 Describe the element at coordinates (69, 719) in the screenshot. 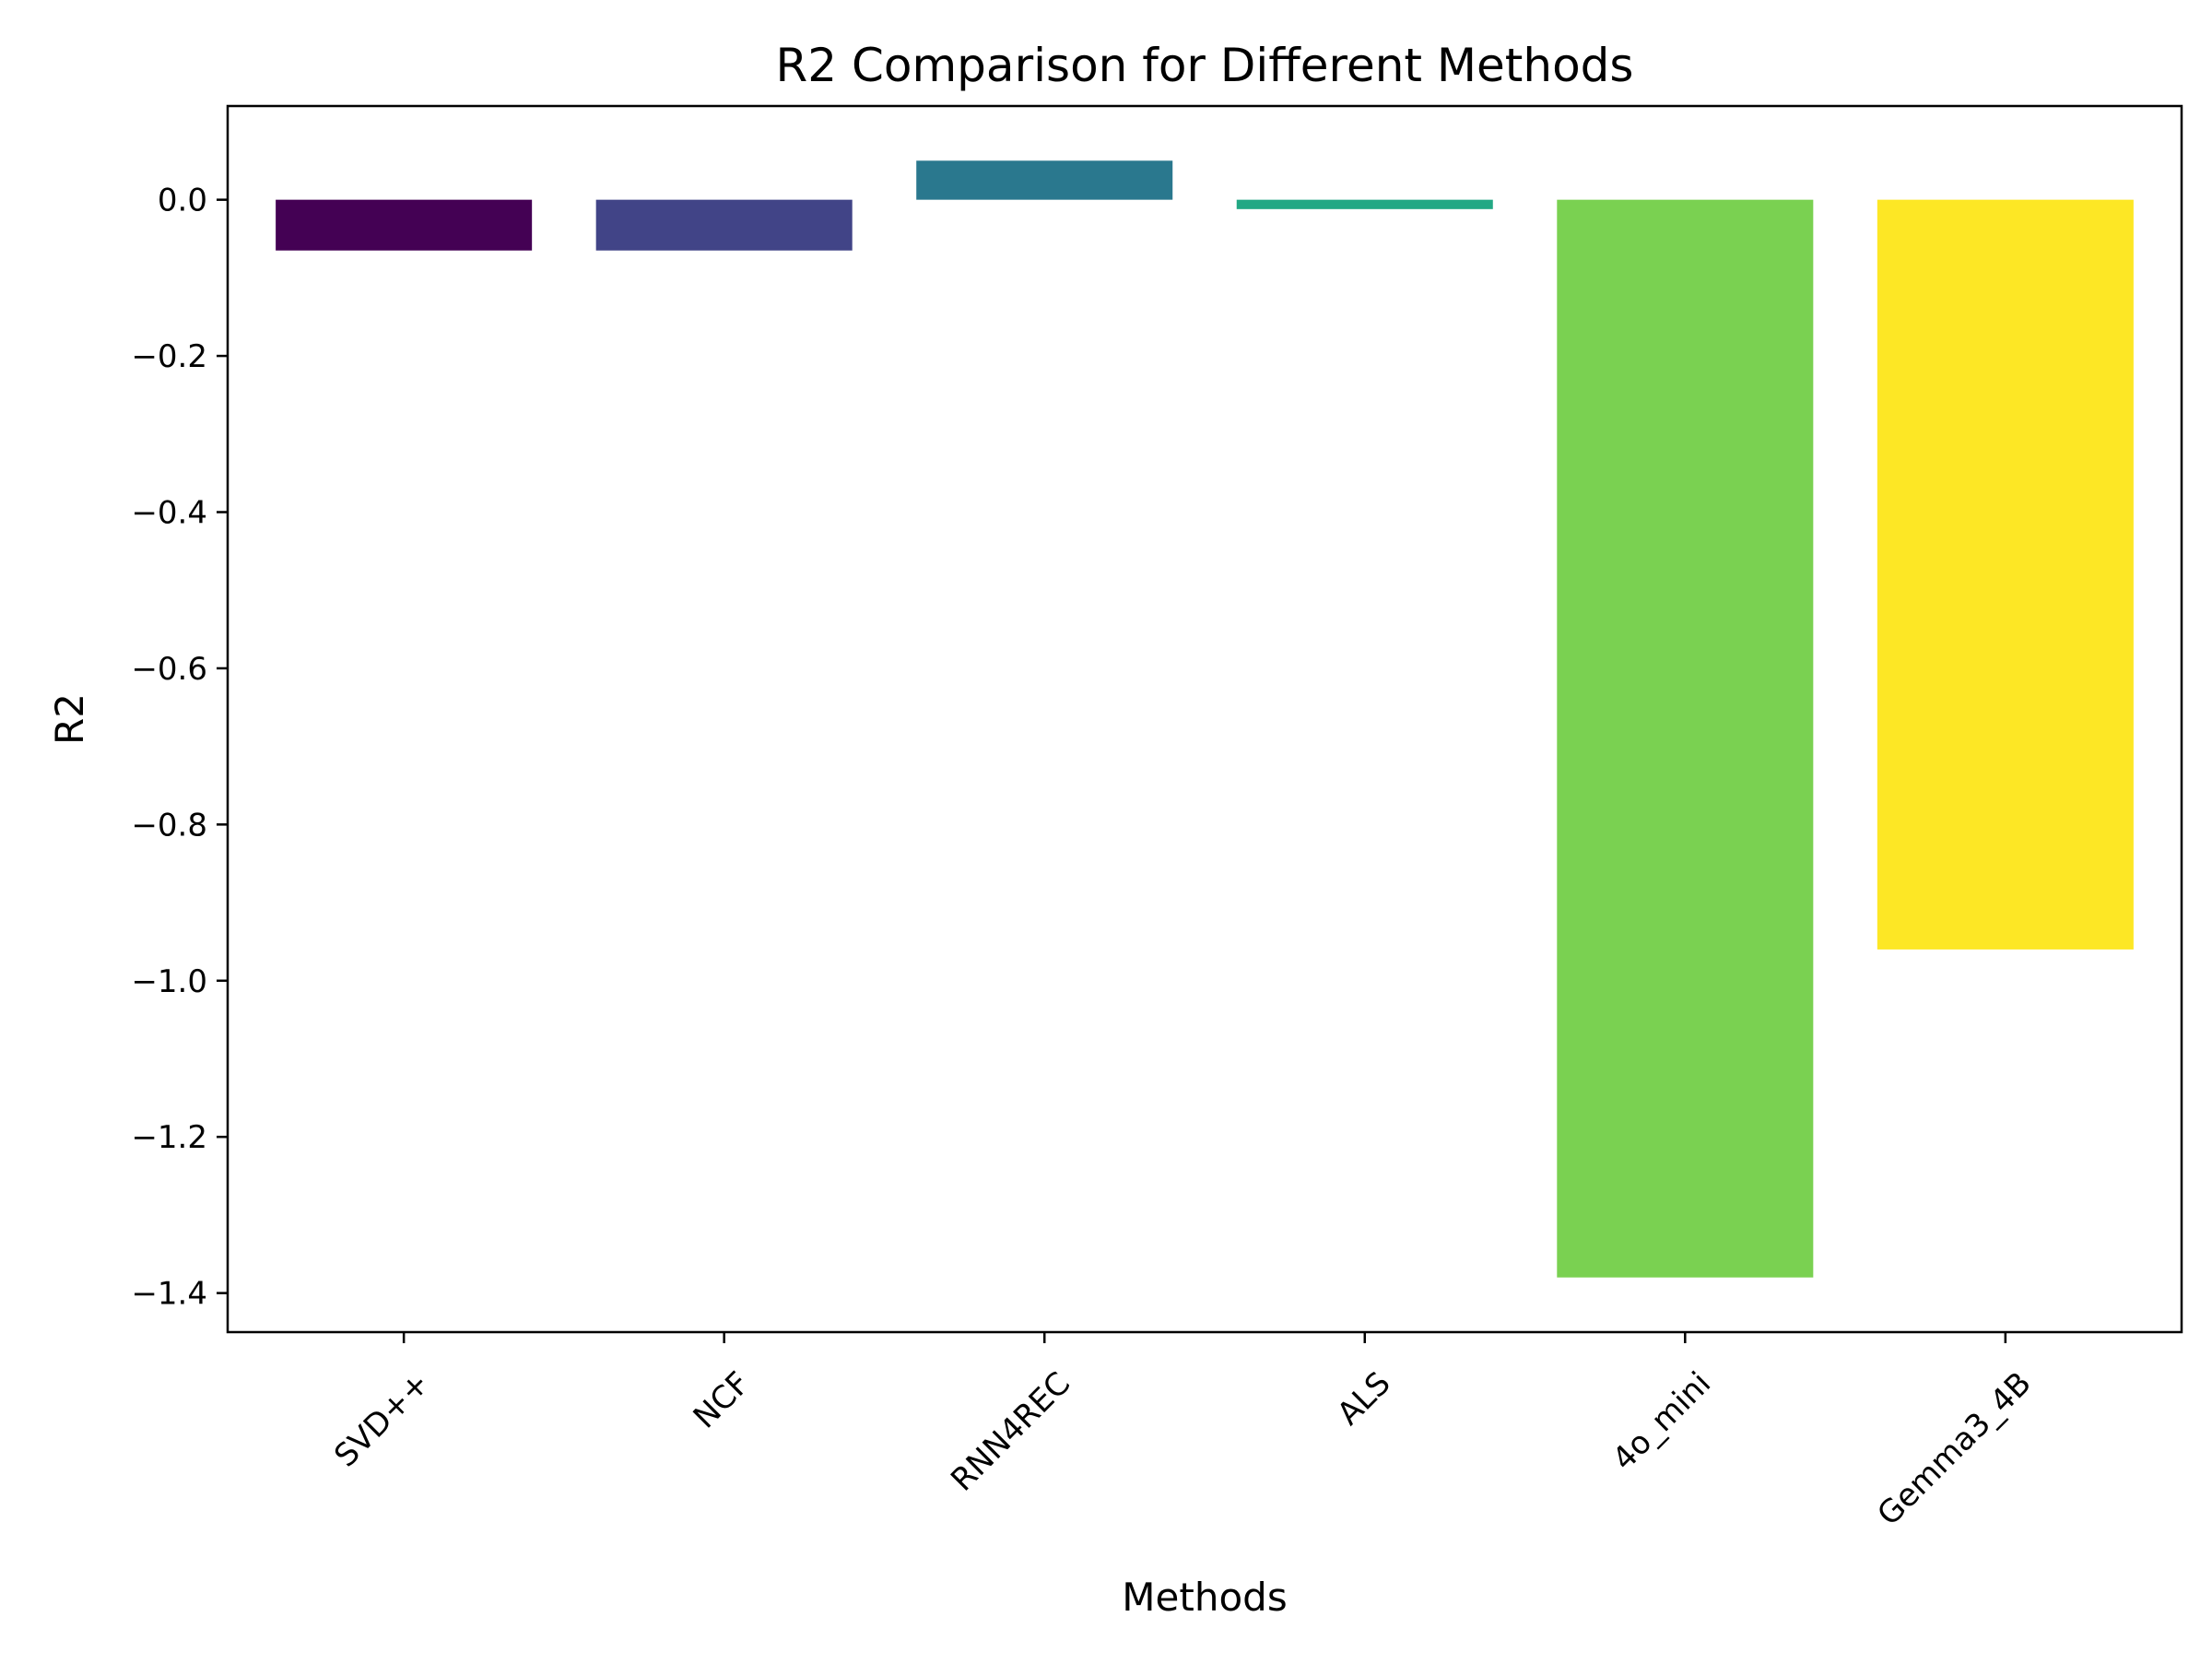

I see `y-axis-label: R2` at that location.